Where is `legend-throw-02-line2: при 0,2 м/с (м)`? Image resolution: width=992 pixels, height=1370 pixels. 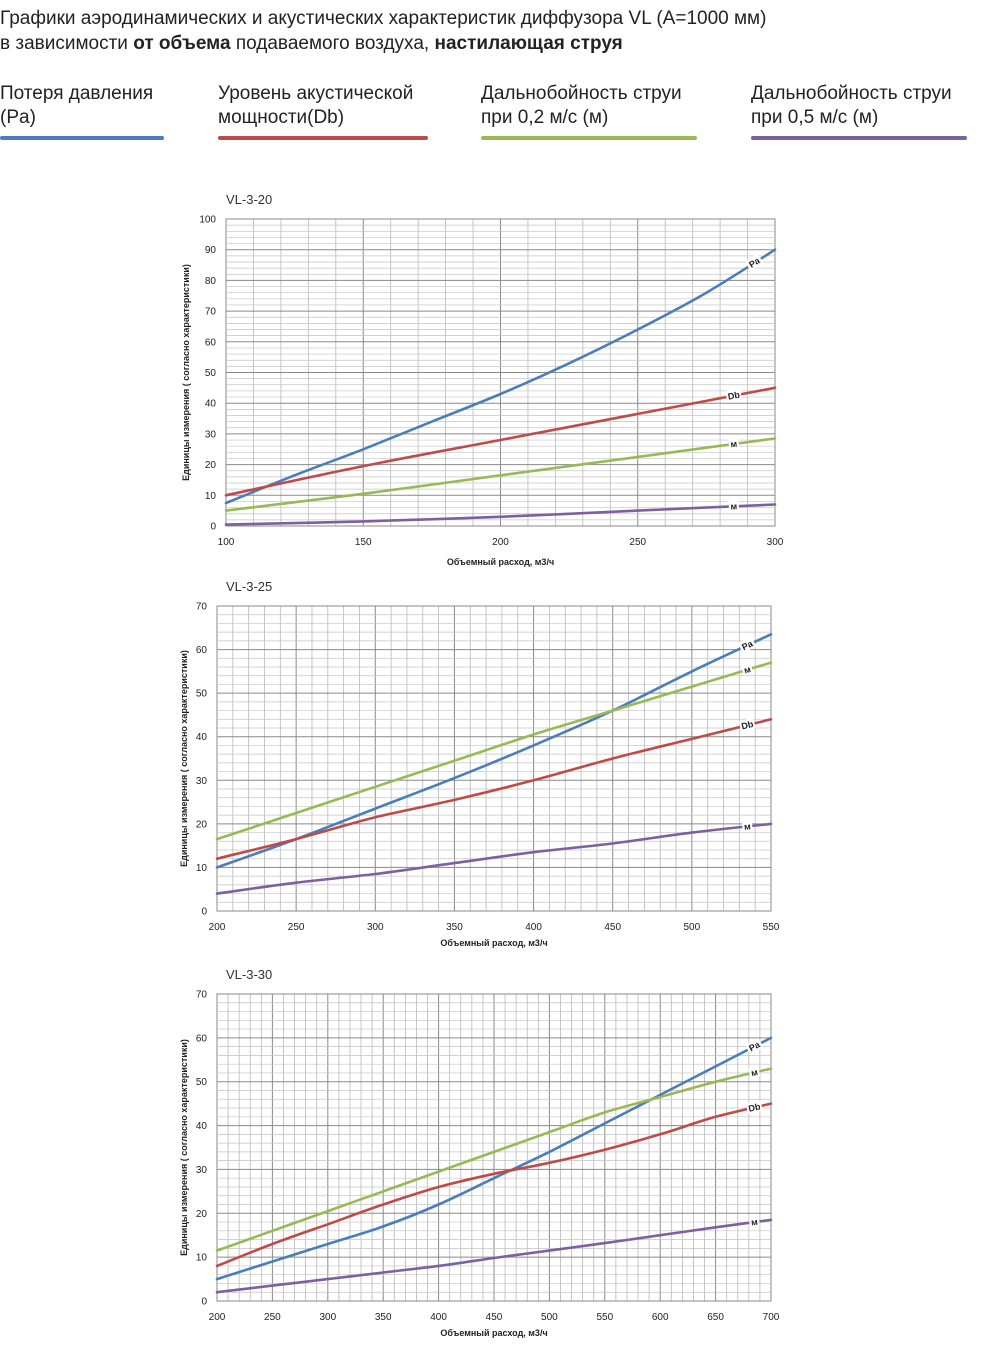 legend-throw-02-line2: при 0,2 м/с (м) is located at coordinates (545, 117).